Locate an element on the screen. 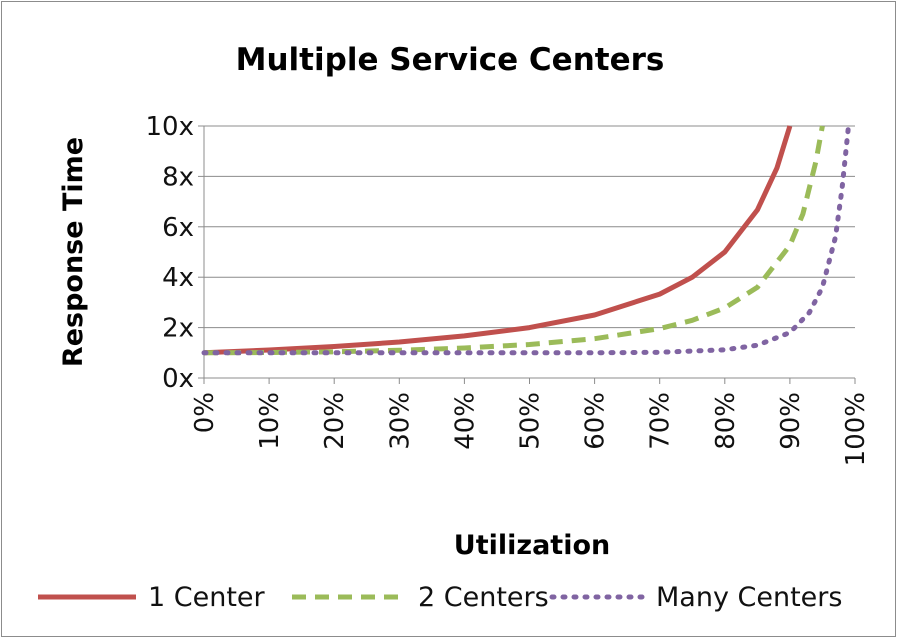 The image size is (900, 640). x-tick-label: 40% is located at coordinates (465, 421).